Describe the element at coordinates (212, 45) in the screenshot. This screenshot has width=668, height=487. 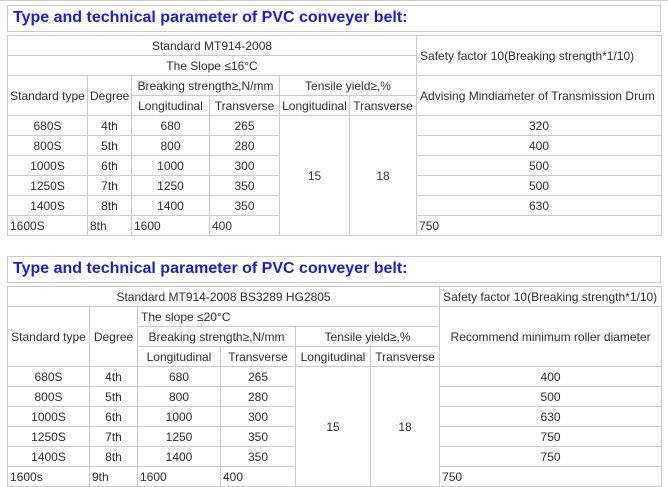
I see `cell-standard: Standard MT914-2008` at that location.